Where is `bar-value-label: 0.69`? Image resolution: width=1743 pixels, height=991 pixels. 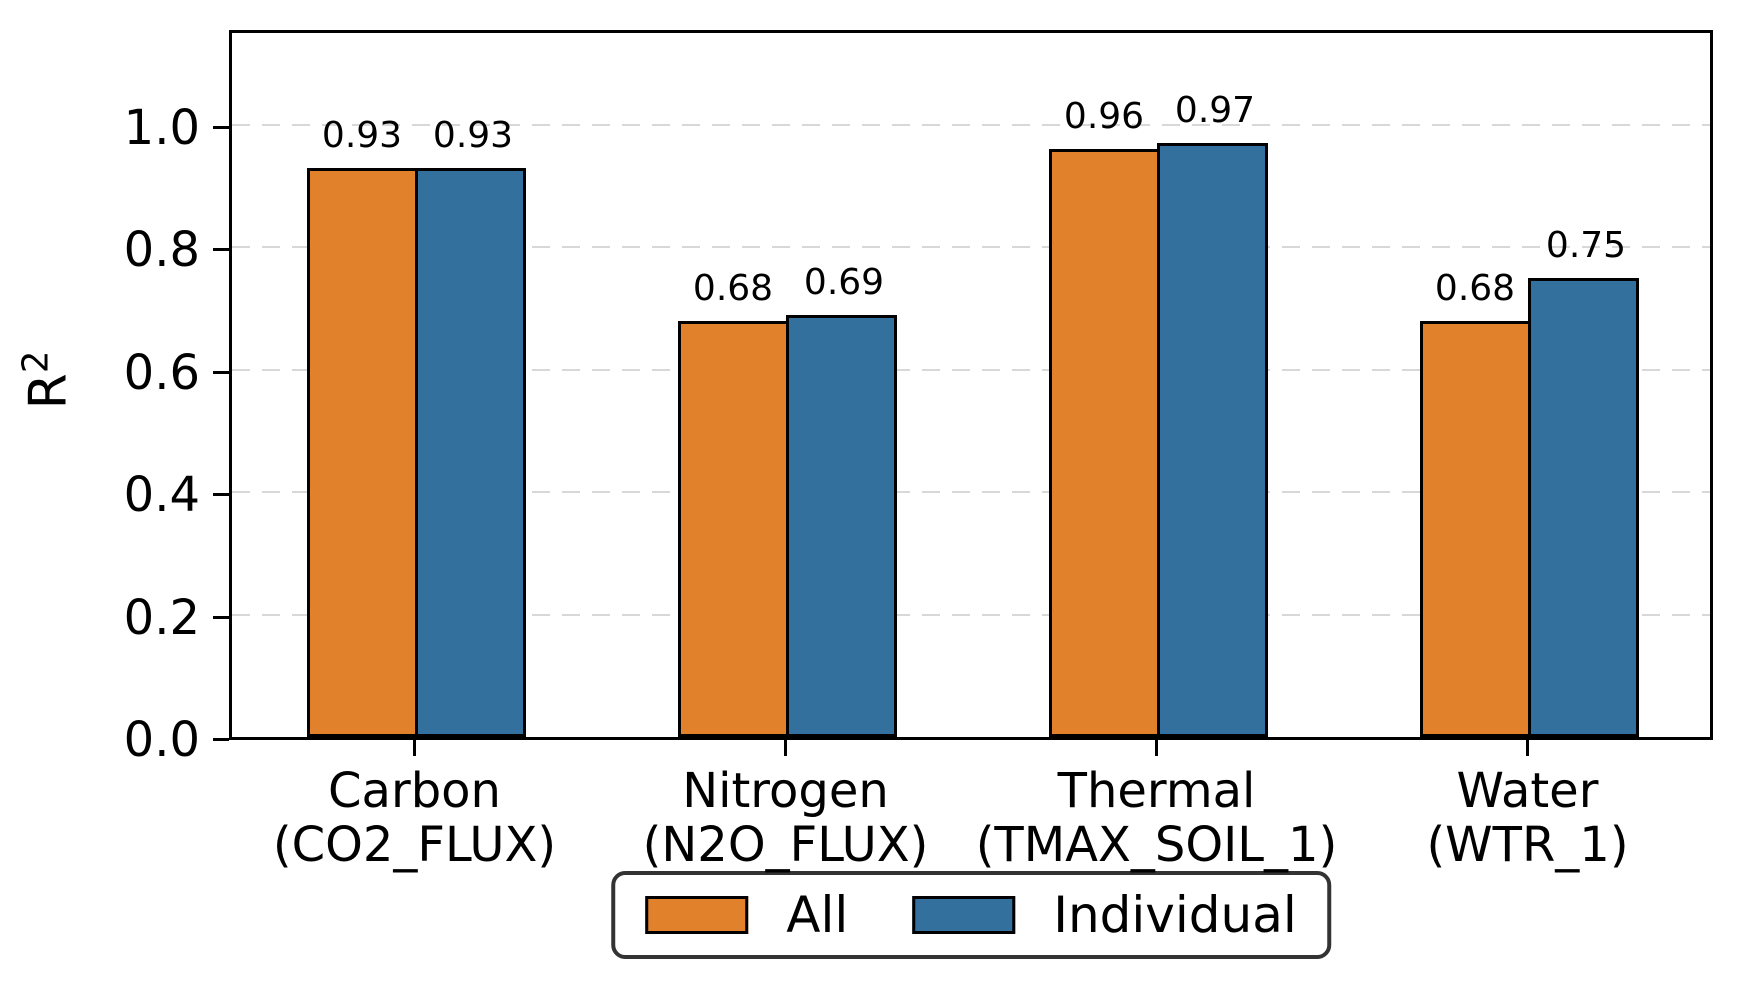
bar-value-label: 0.69 is located at coordinates (844, 282).